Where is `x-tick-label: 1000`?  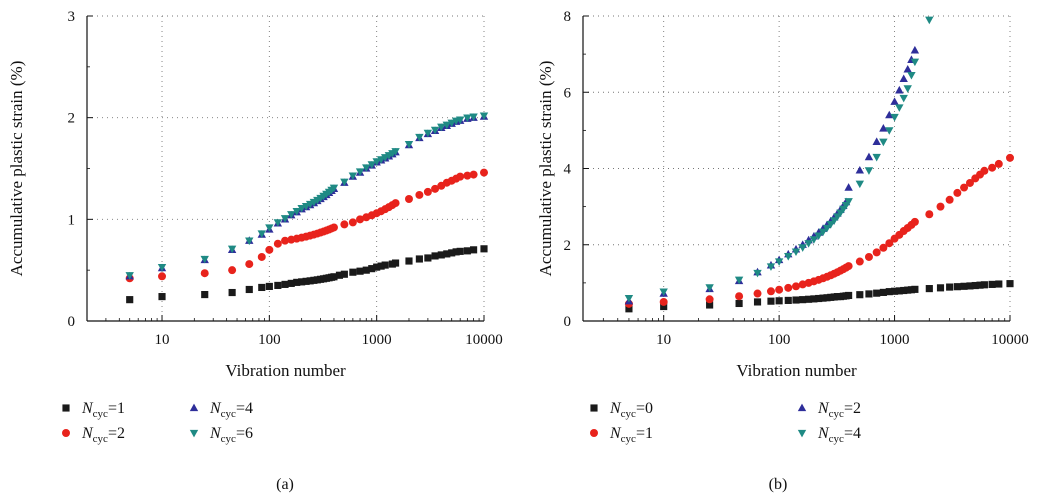
x-tick-label: 1000 is located at coordinates (895, 340).